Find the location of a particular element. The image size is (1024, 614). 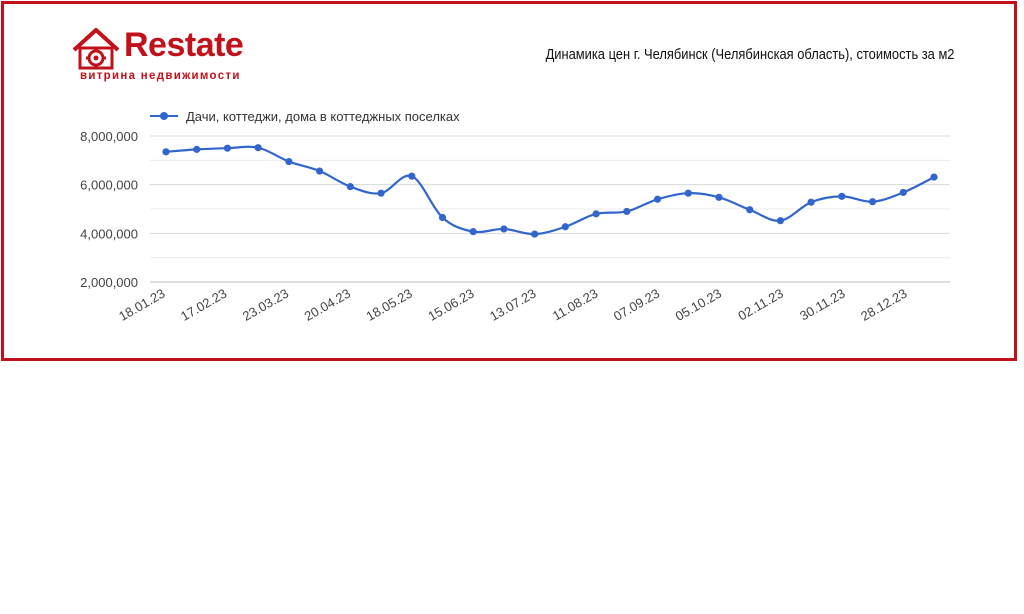

x-tick-label: 13.07.23 is located at coordinates (512, 305).